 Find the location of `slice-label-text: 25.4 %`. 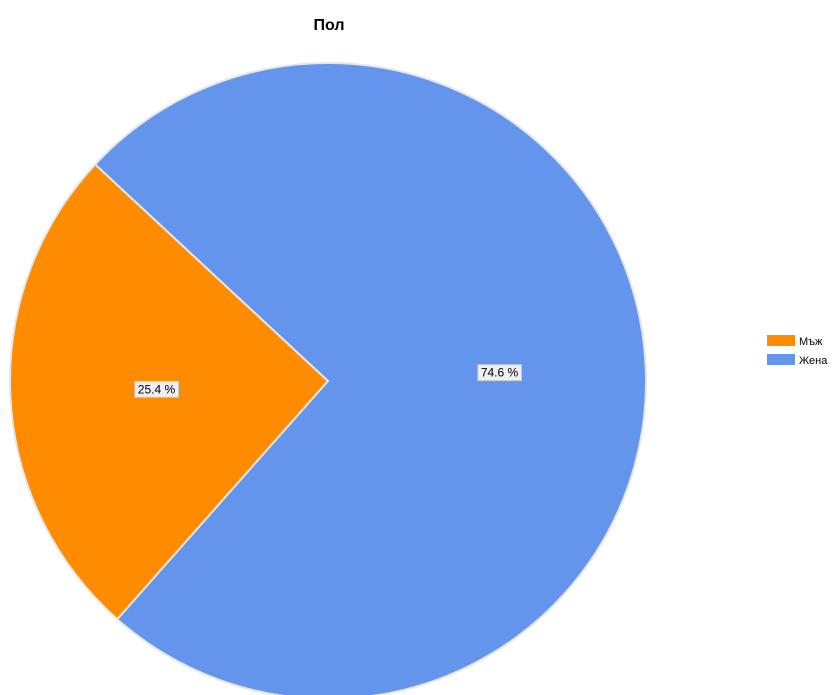

slice-label-text: 25.4 % is located at coordinates (157, 389).